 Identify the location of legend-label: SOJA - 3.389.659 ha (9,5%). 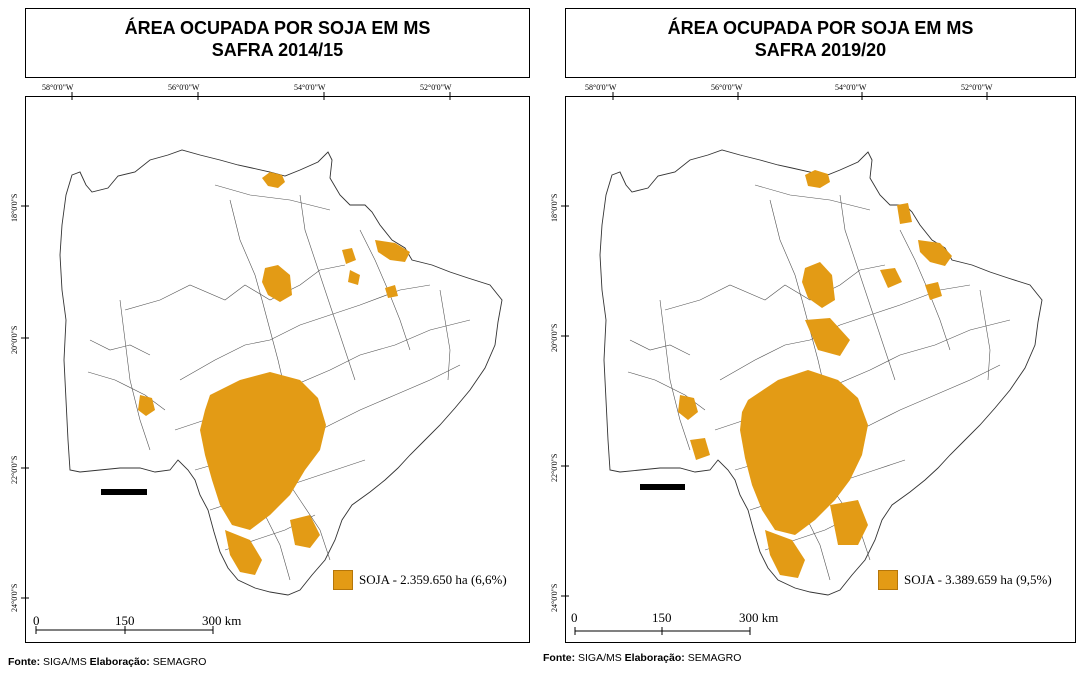
(978, 579).